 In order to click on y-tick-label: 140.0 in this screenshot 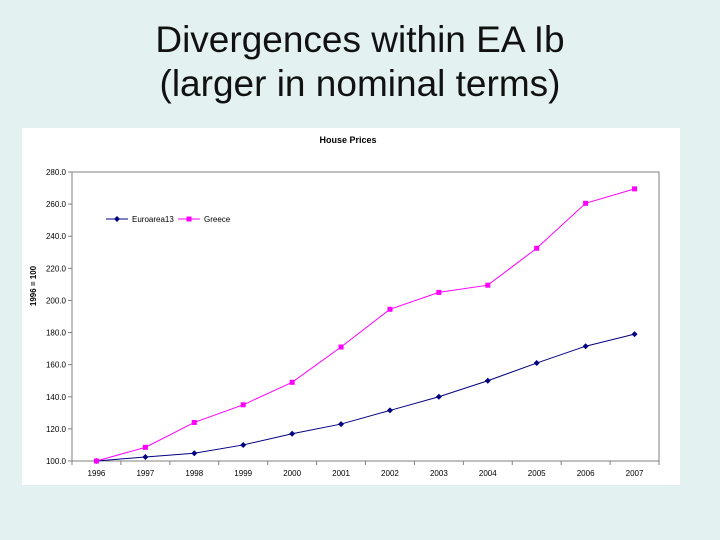, I will do `click(56, 397)`.